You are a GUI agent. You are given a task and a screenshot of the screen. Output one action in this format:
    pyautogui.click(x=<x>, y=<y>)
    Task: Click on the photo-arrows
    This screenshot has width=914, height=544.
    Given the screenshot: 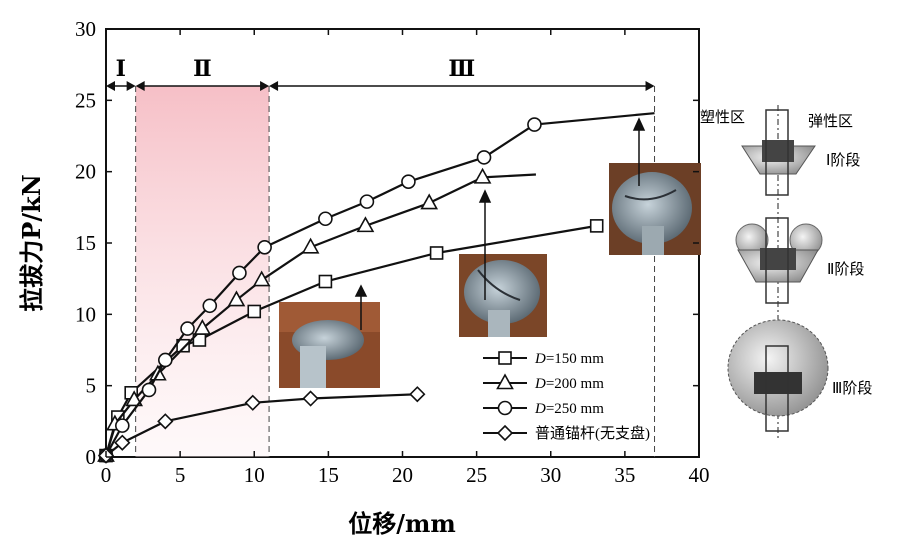 What is the action you would take?
    pyautogui.click(x=500, y=223)
    